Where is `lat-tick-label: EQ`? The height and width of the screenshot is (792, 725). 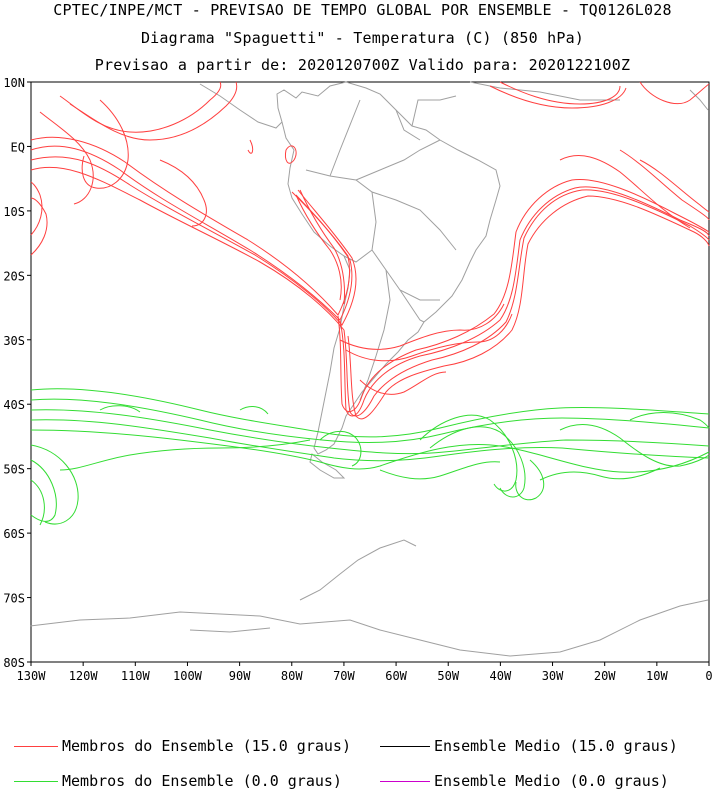
lat-tick-label: EQ is located at coordinates (18, 147).